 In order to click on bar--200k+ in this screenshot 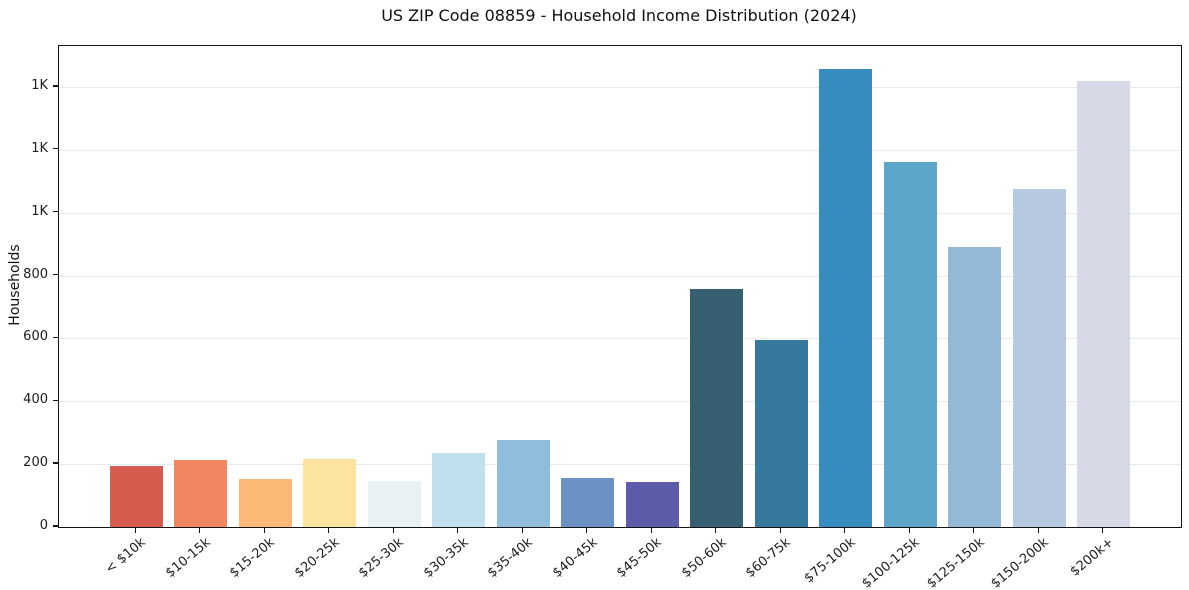, I will do `click(1104, 304)`.